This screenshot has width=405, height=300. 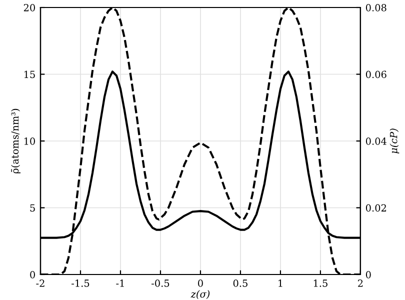 I want to click on x-tick-label: 0, so click(x=200, y=283).